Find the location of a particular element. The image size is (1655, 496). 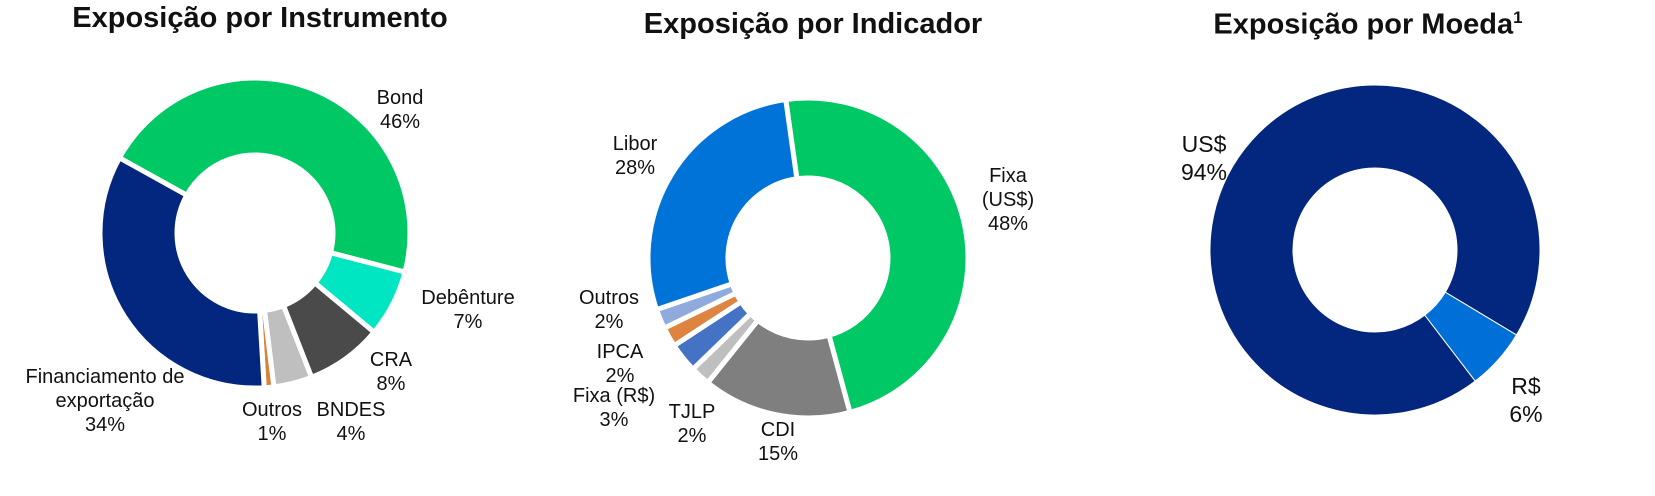

label-value: 15% is located at coordinates (778, 454).